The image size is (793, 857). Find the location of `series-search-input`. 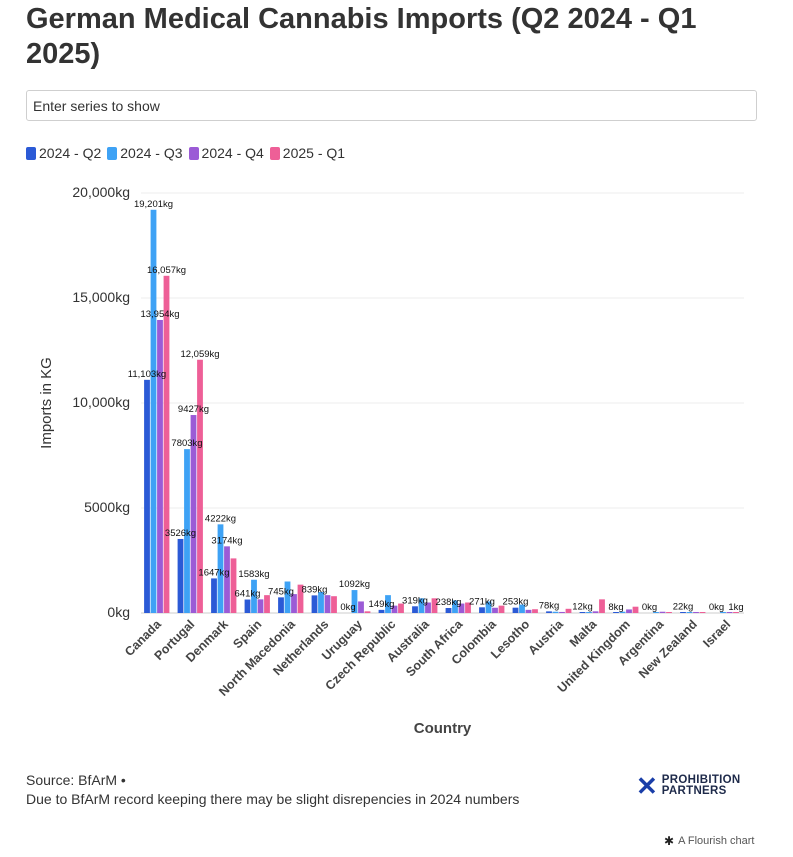

series-search-input is located at coordinates (391, 105).